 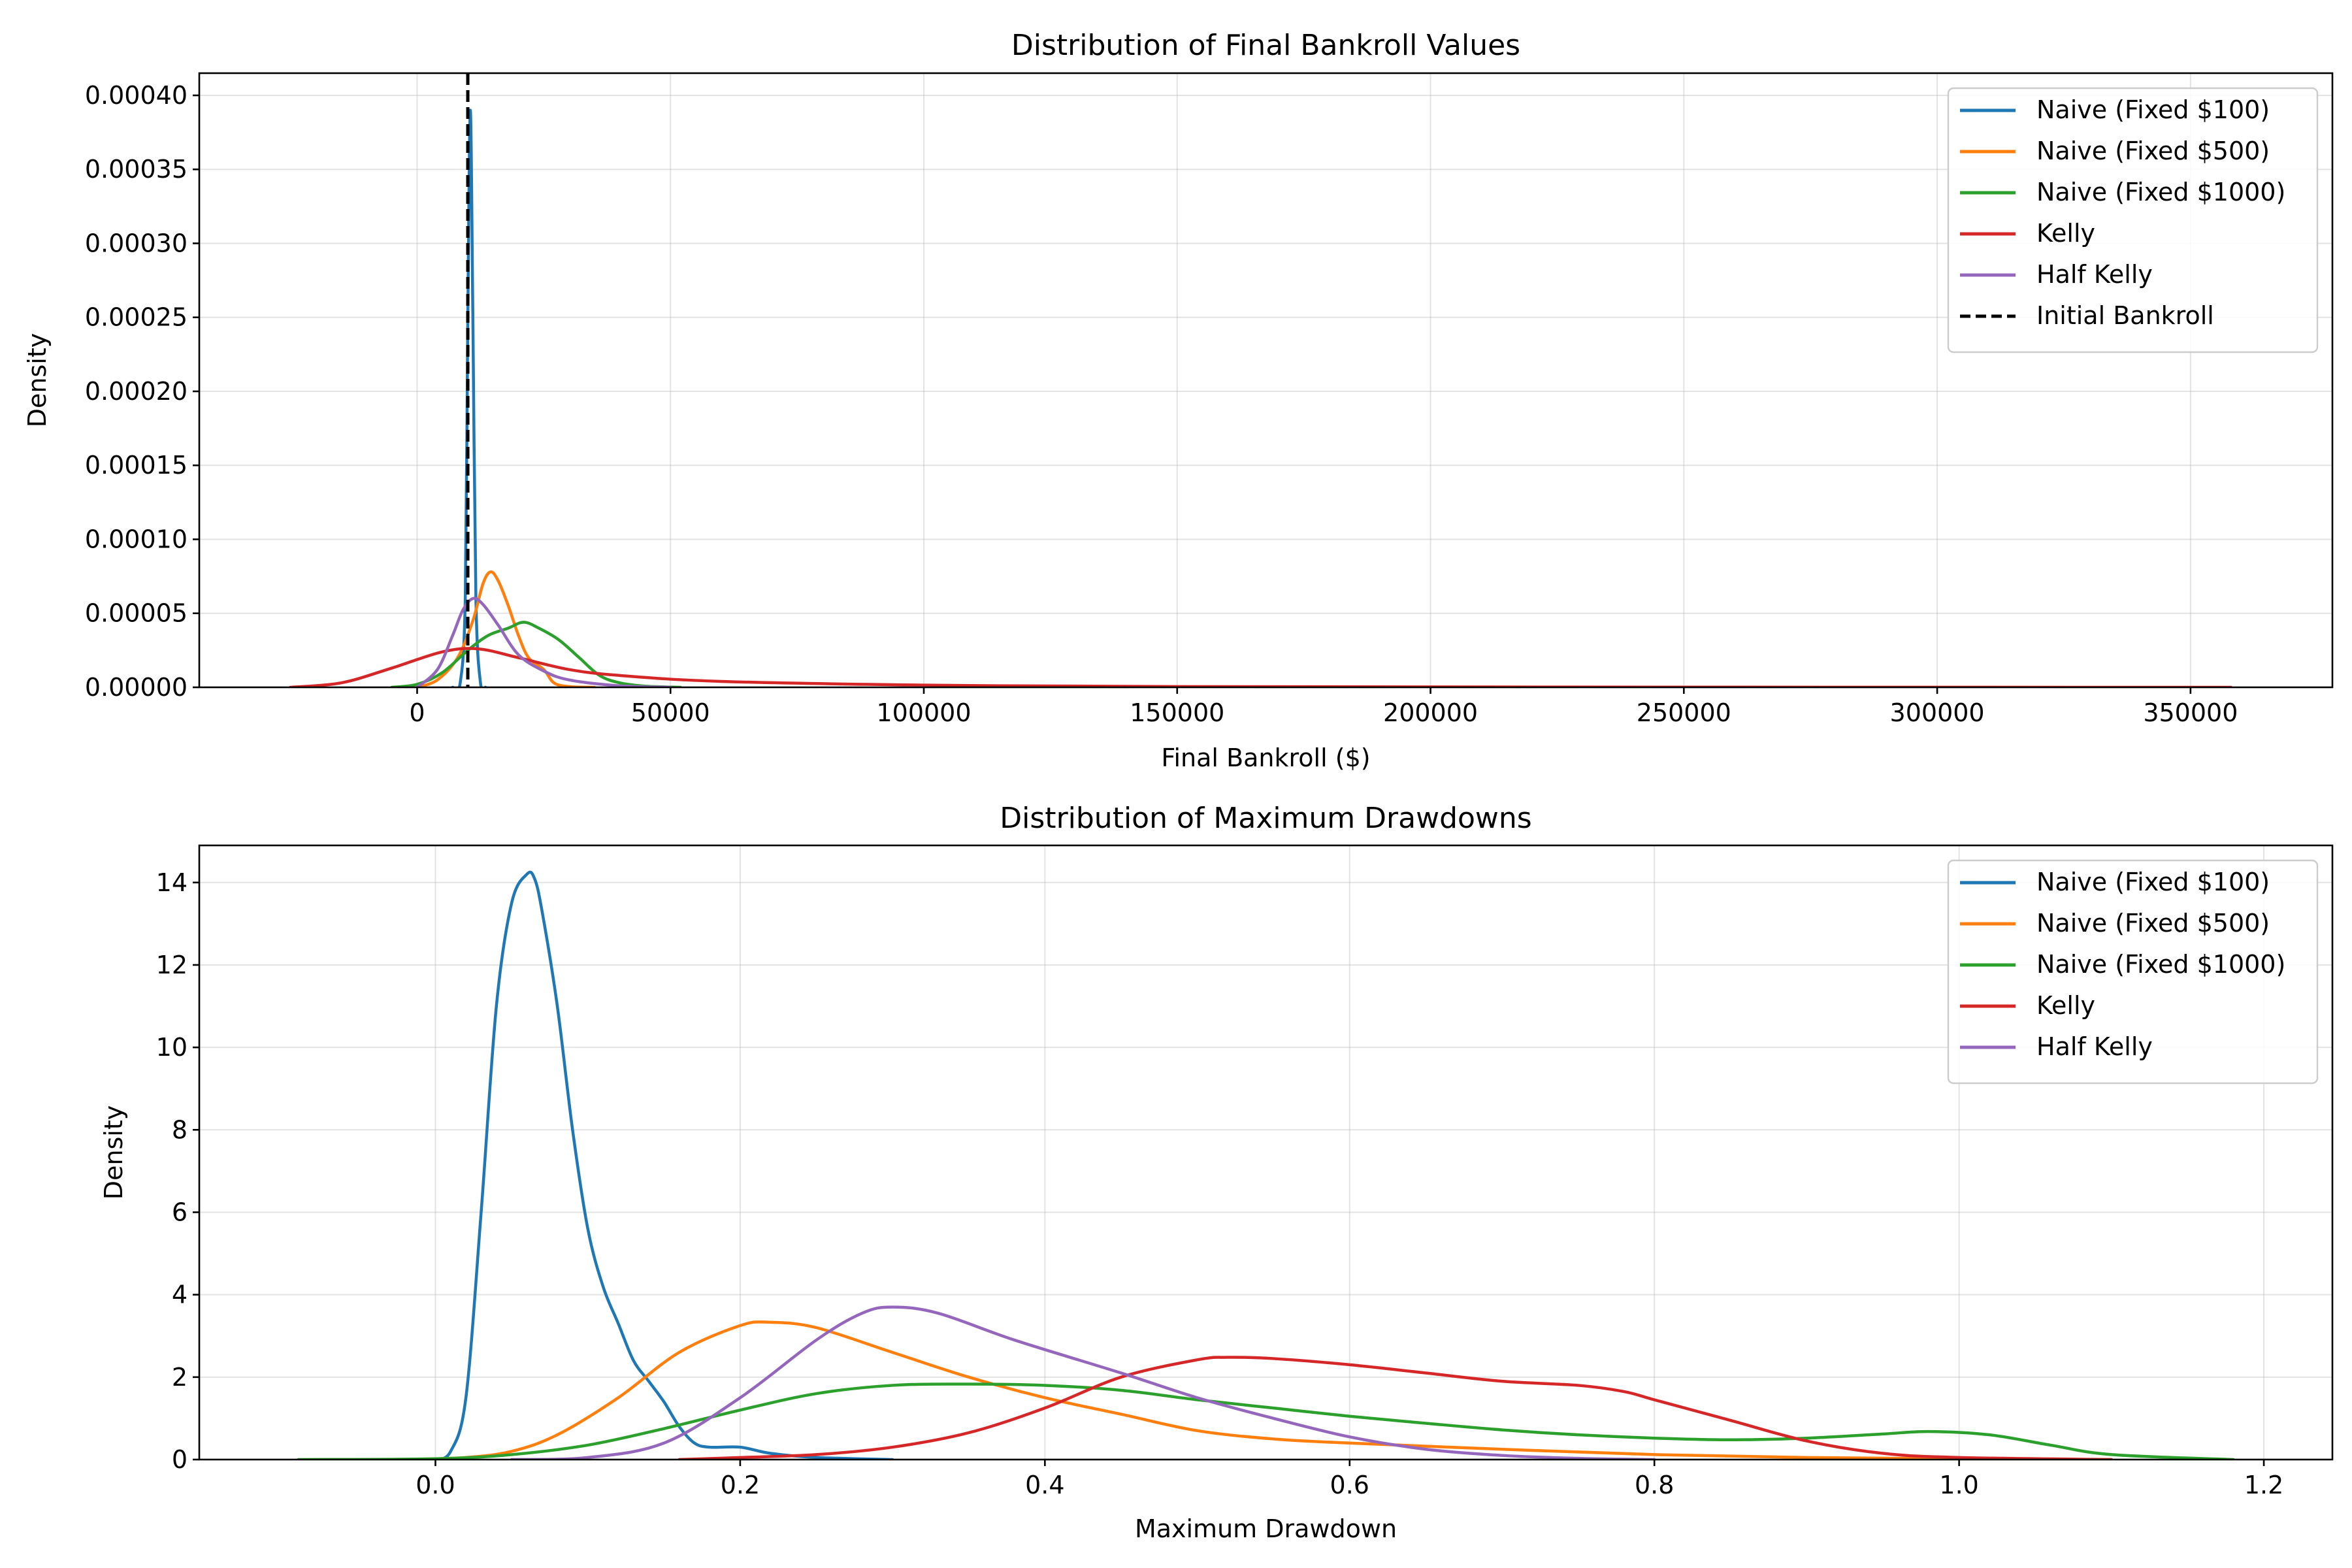 I want to click on y-tick-label: 0.00010, so click(x=136, y=539).